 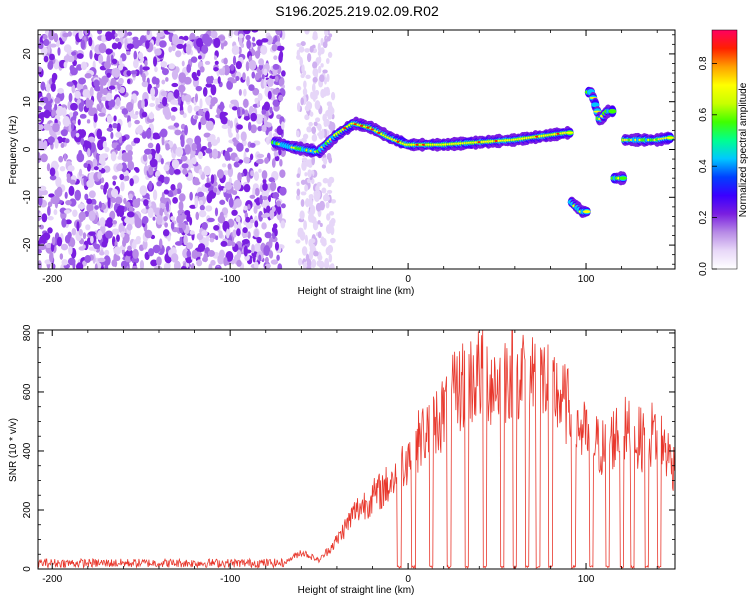 What do you see at coordinates (670, 137) in the screenshot?
I see `signal-cell` at bounding box center [670, 137].